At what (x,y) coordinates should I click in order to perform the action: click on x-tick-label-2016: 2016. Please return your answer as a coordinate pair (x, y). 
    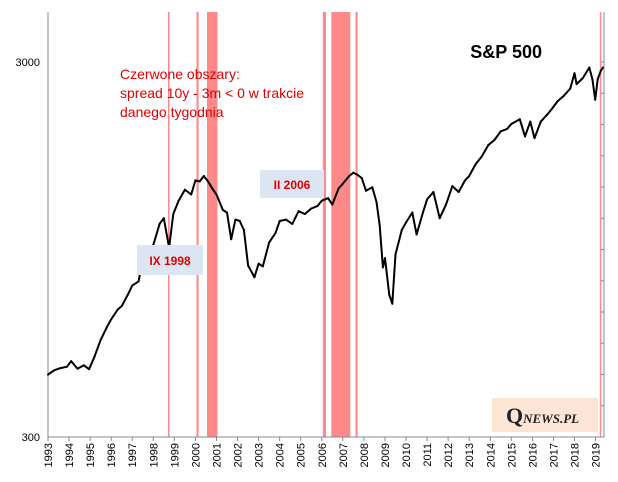
    Looking at the image, I should click on (533, 455).